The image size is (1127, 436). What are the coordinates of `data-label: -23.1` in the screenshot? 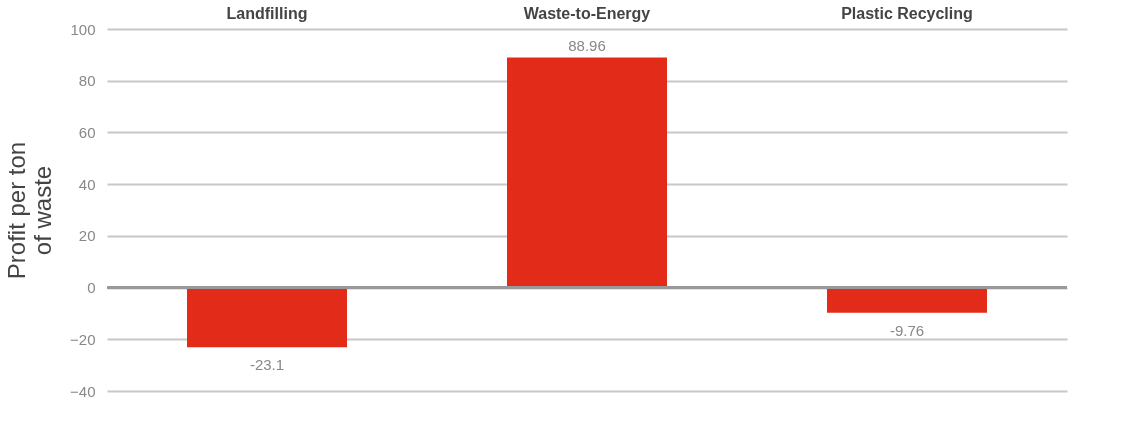 It's located at (267, 365).